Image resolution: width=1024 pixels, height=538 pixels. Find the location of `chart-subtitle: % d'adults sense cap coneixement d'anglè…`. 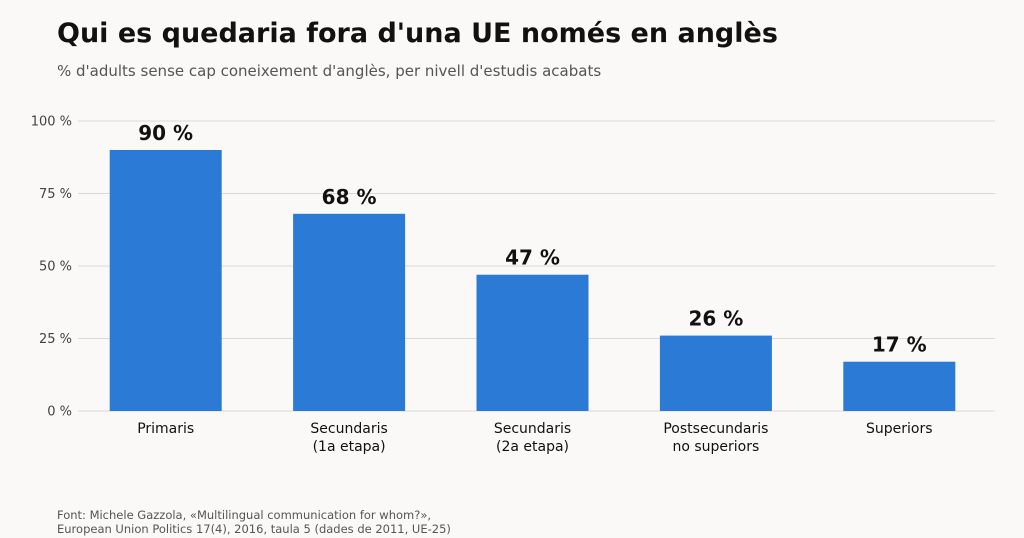

chart-subtitle: % d'adults sense cap coneixement d'anglè… is located at coordinates (329, 71).